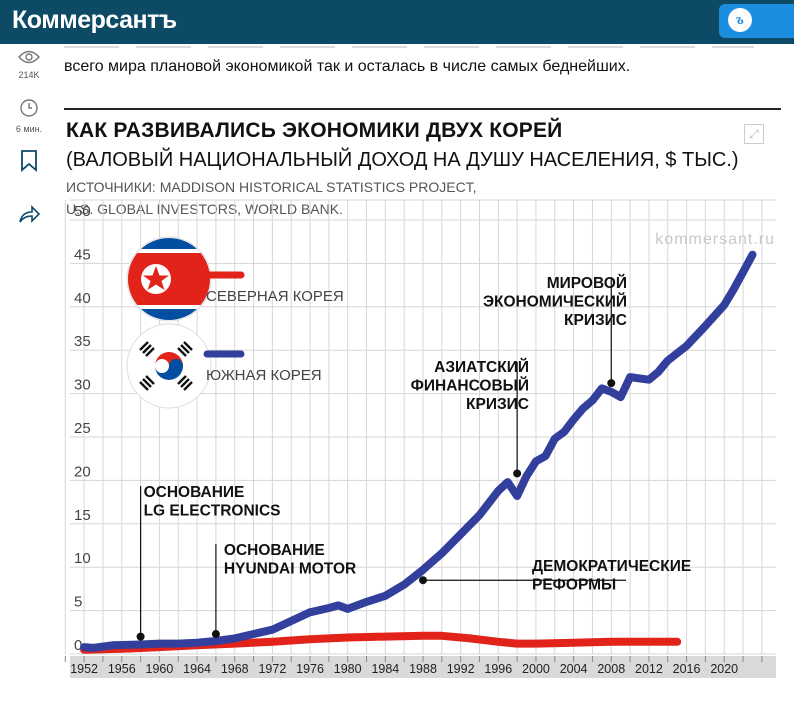 The image size is (794, 722). Describe the element at coordinates (687, 669) in the screenshot. I see `x-tick-label: 2016` at that location.